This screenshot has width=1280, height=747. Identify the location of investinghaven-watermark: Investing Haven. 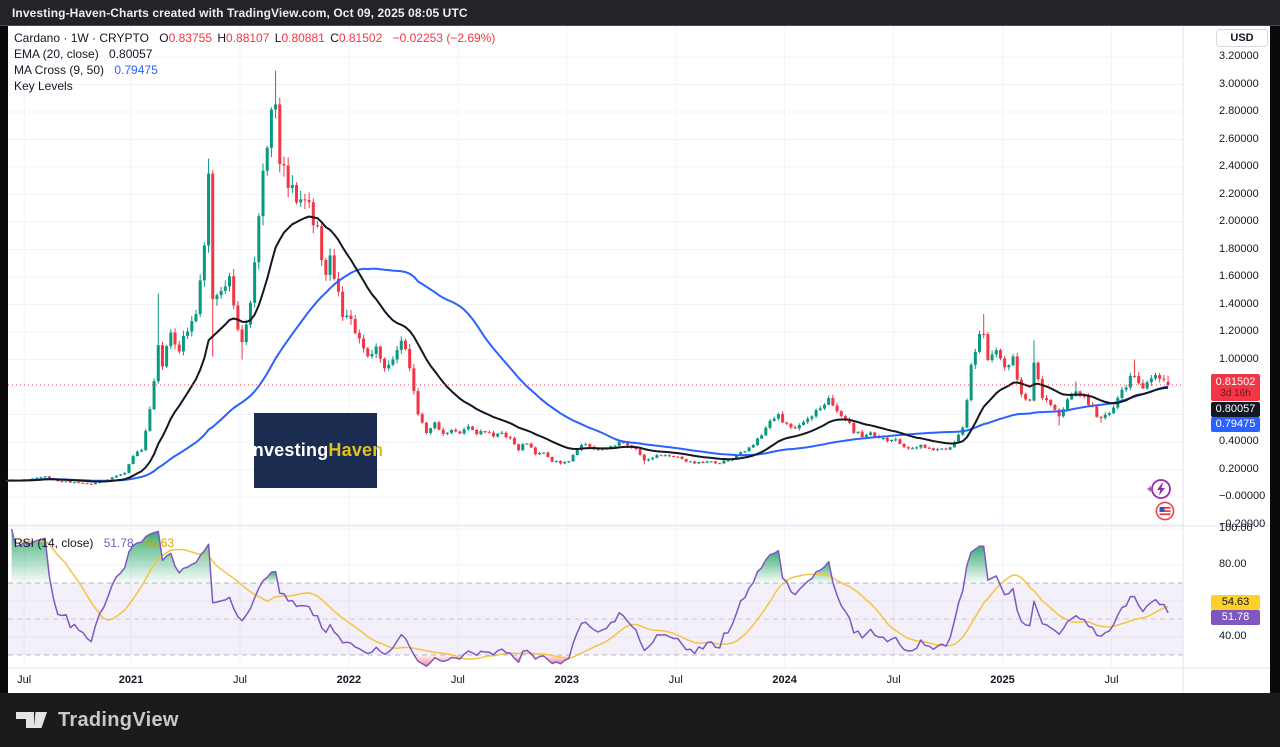
(315, 450).